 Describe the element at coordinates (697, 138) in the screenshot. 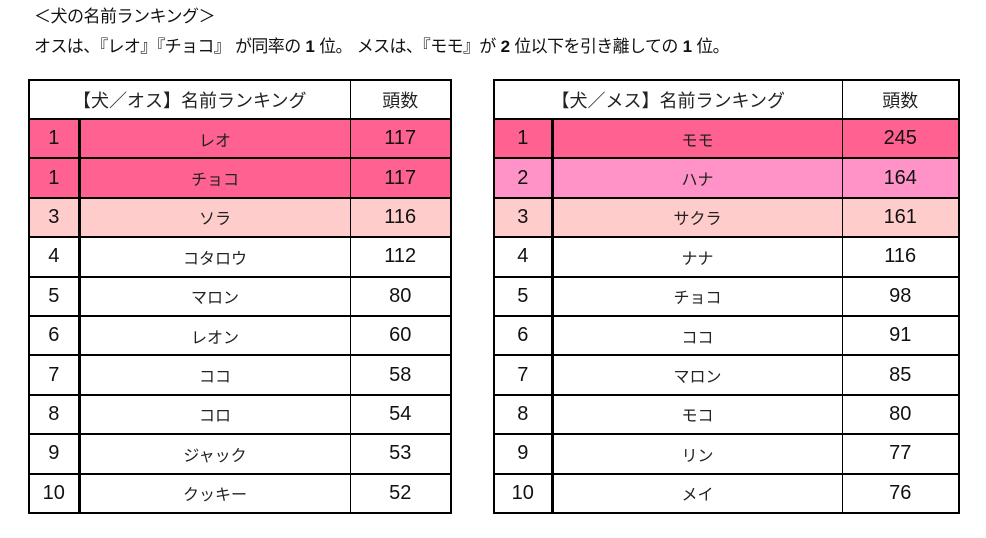

I see `name-cell: モモ` at that location.